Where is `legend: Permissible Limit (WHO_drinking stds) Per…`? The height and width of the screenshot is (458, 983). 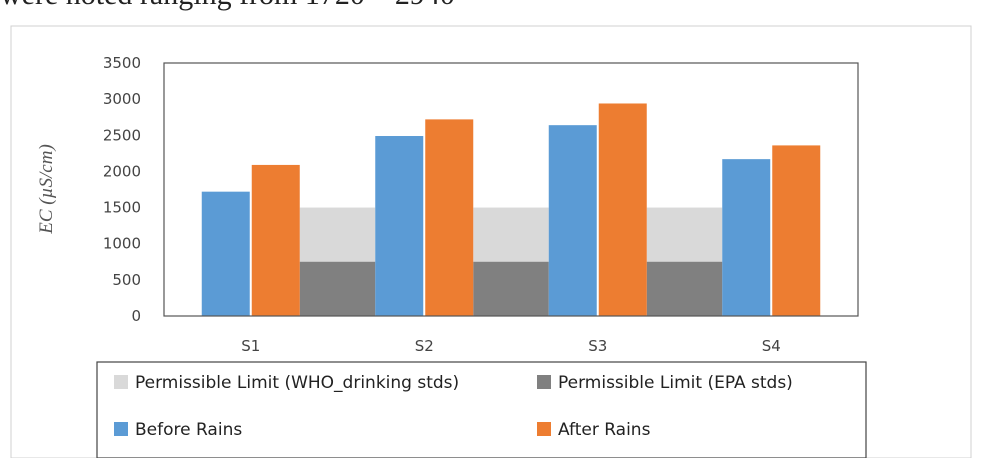 legend: Permissible Limit (WHO_drinking stds) Per… is located at coordinates (453, 406).